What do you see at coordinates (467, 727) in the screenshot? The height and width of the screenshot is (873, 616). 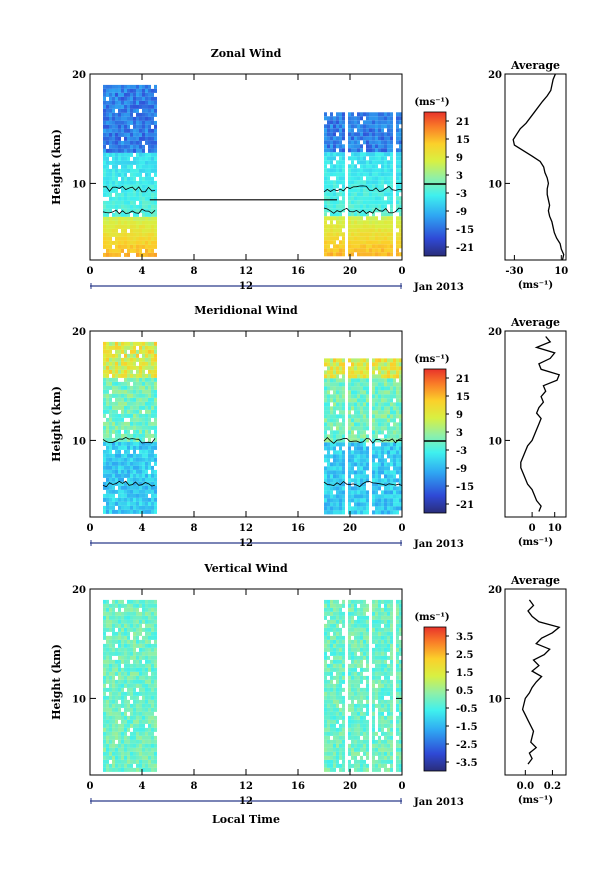 I see `colorbar-tick-label: -1.5` at bounding box center [467, 727].